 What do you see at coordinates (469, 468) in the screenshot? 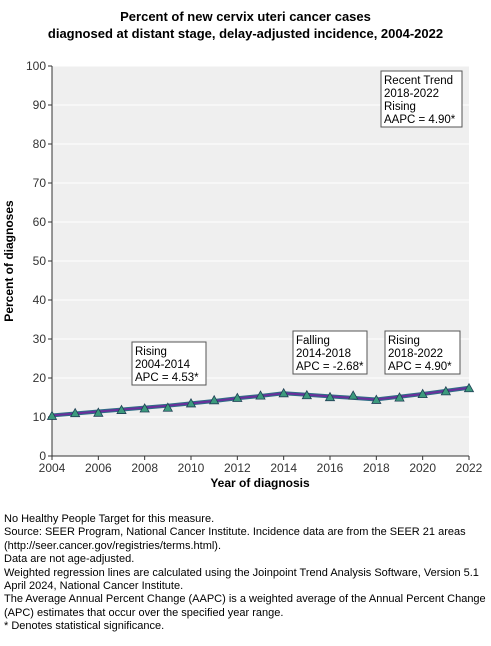
I see `x-tick-label: 2022` at bounding box center [469, 468].